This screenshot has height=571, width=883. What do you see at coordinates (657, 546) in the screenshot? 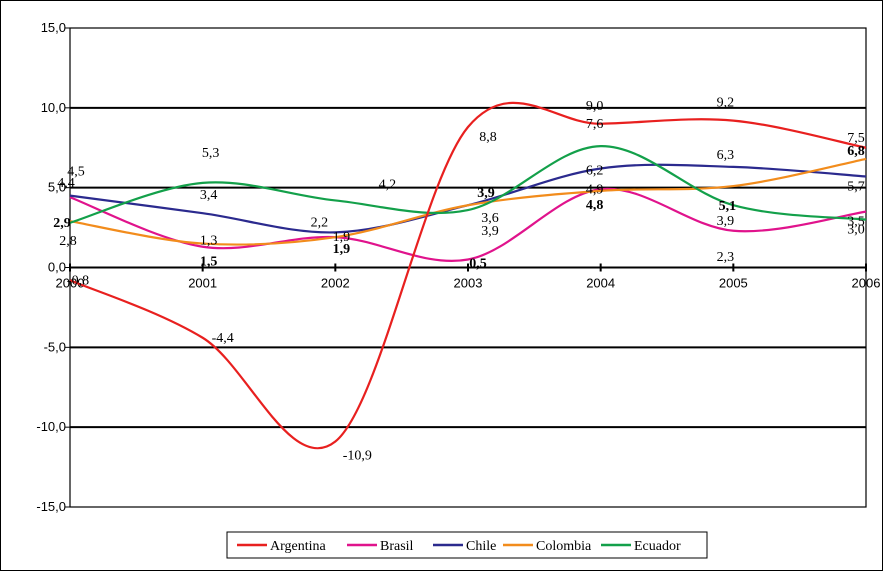
I see `legend-label-ecuador: Ecuador` at bounding box center [657, 546].